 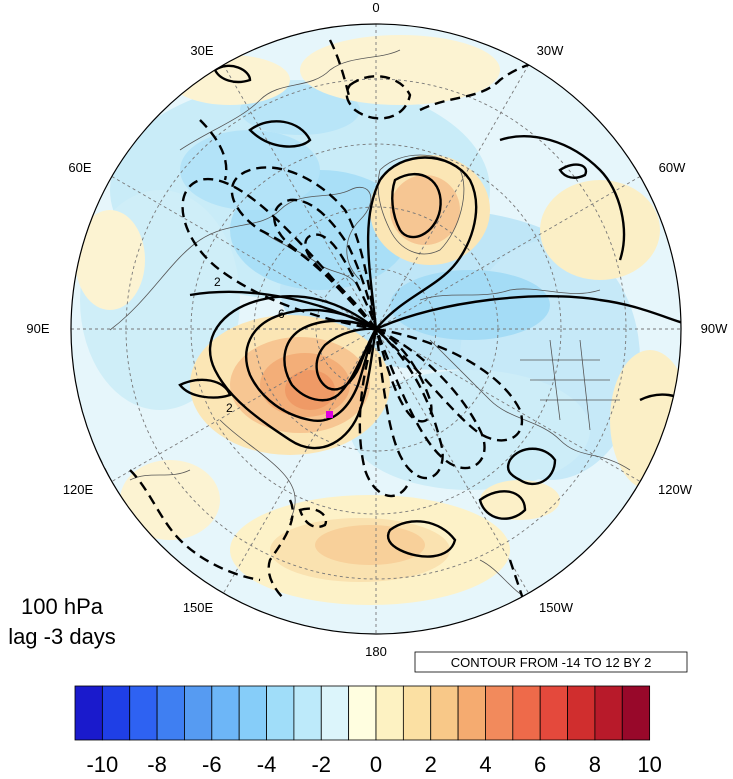 What do you see at coordinates (595, 764) in the screenshot?
I see `colorbar-tick-label: 8` at bounding box center [595, 764].